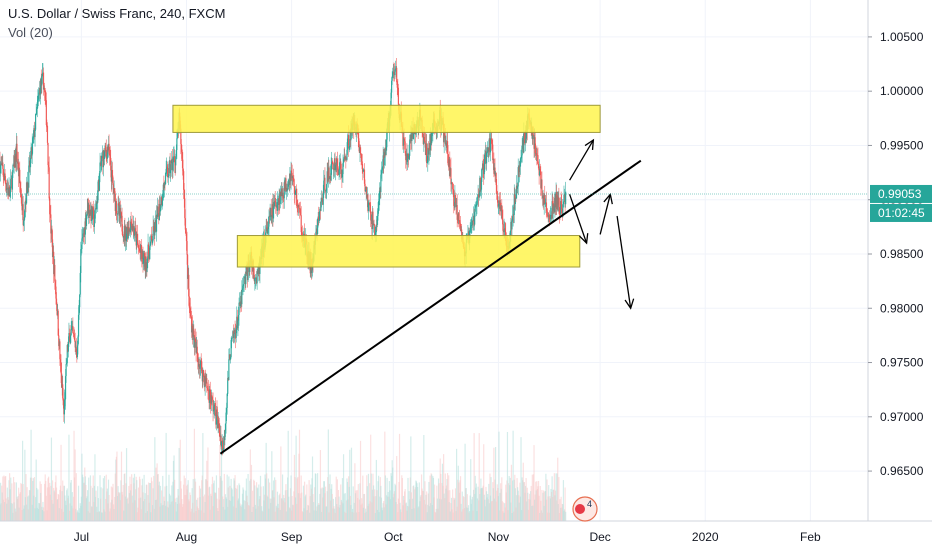 The width and height of the screenshot is (932, 550). I want to click on arrow-shaft, so click(605, 214).